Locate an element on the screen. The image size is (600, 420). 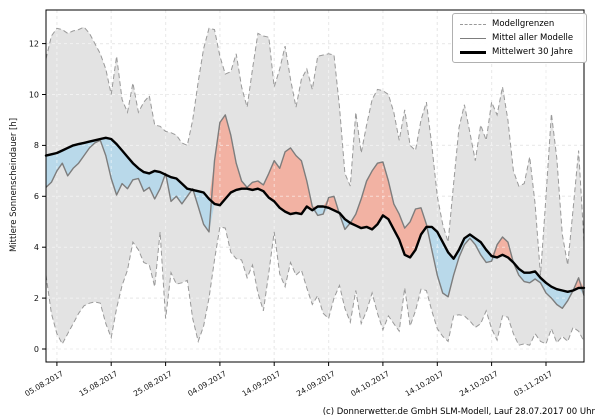
legend-label: Modellgrenzen is located at coordinates (523, 24).